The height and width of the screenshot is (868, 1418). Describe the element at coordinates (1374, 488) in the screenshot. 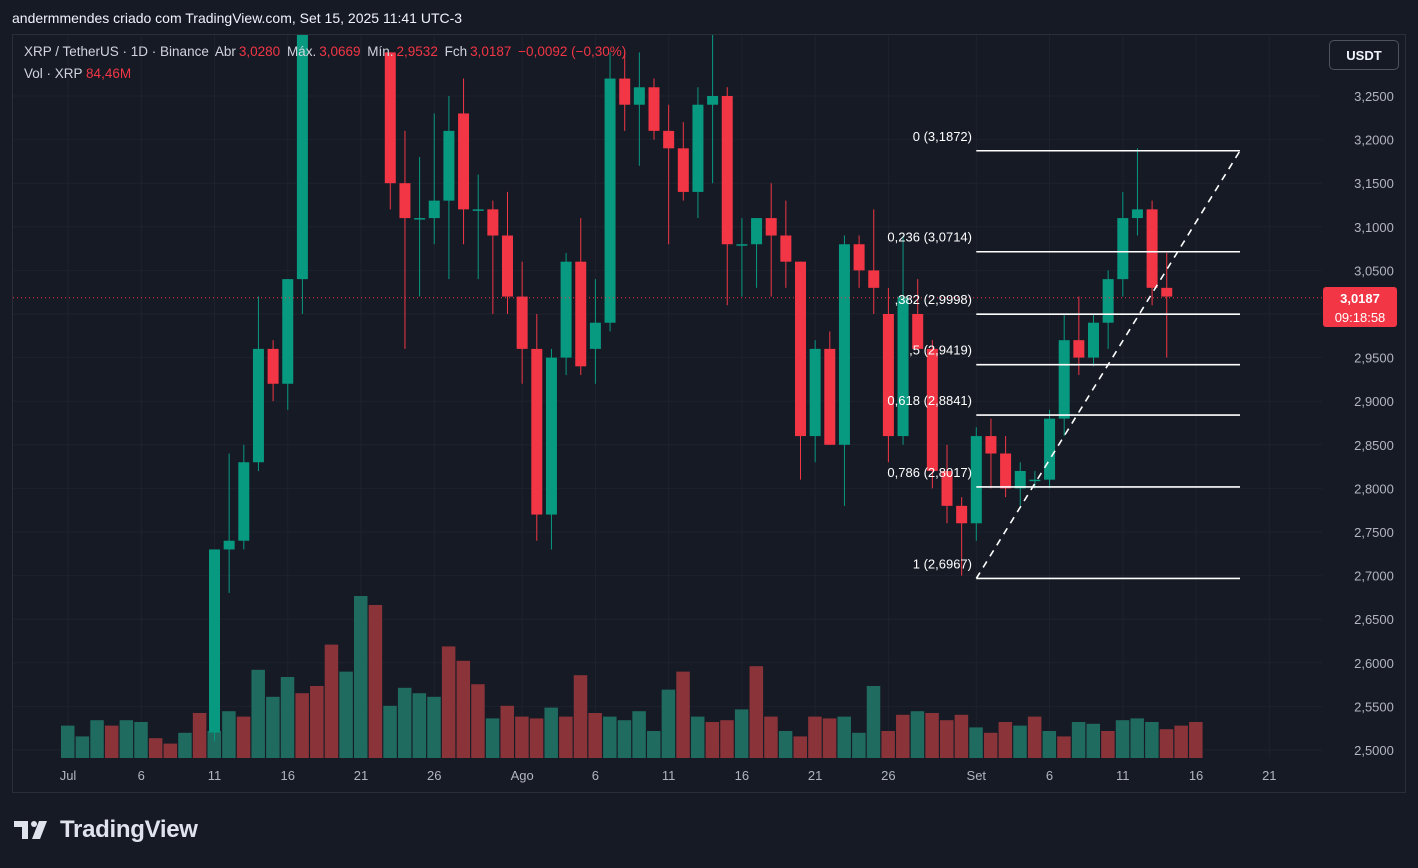

I see `y-tick-label: 2,8000` at that location.